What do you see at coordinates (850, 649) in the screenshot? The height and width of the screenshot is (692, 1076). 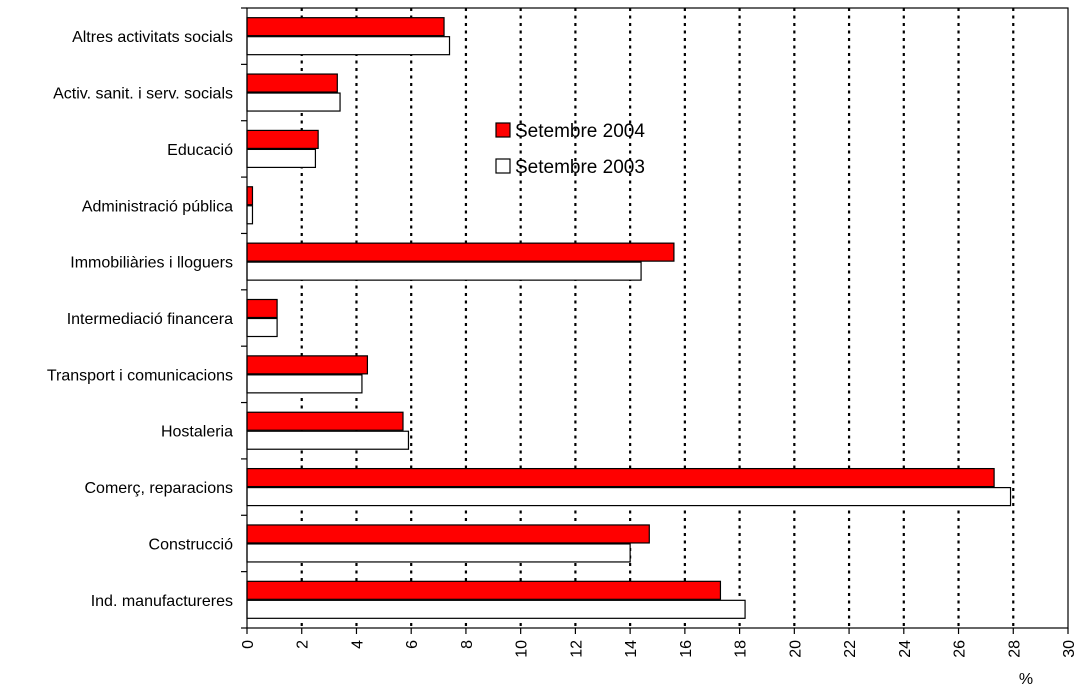 I see `x-tick-label-22: 22` at bounding box center [850, 649].